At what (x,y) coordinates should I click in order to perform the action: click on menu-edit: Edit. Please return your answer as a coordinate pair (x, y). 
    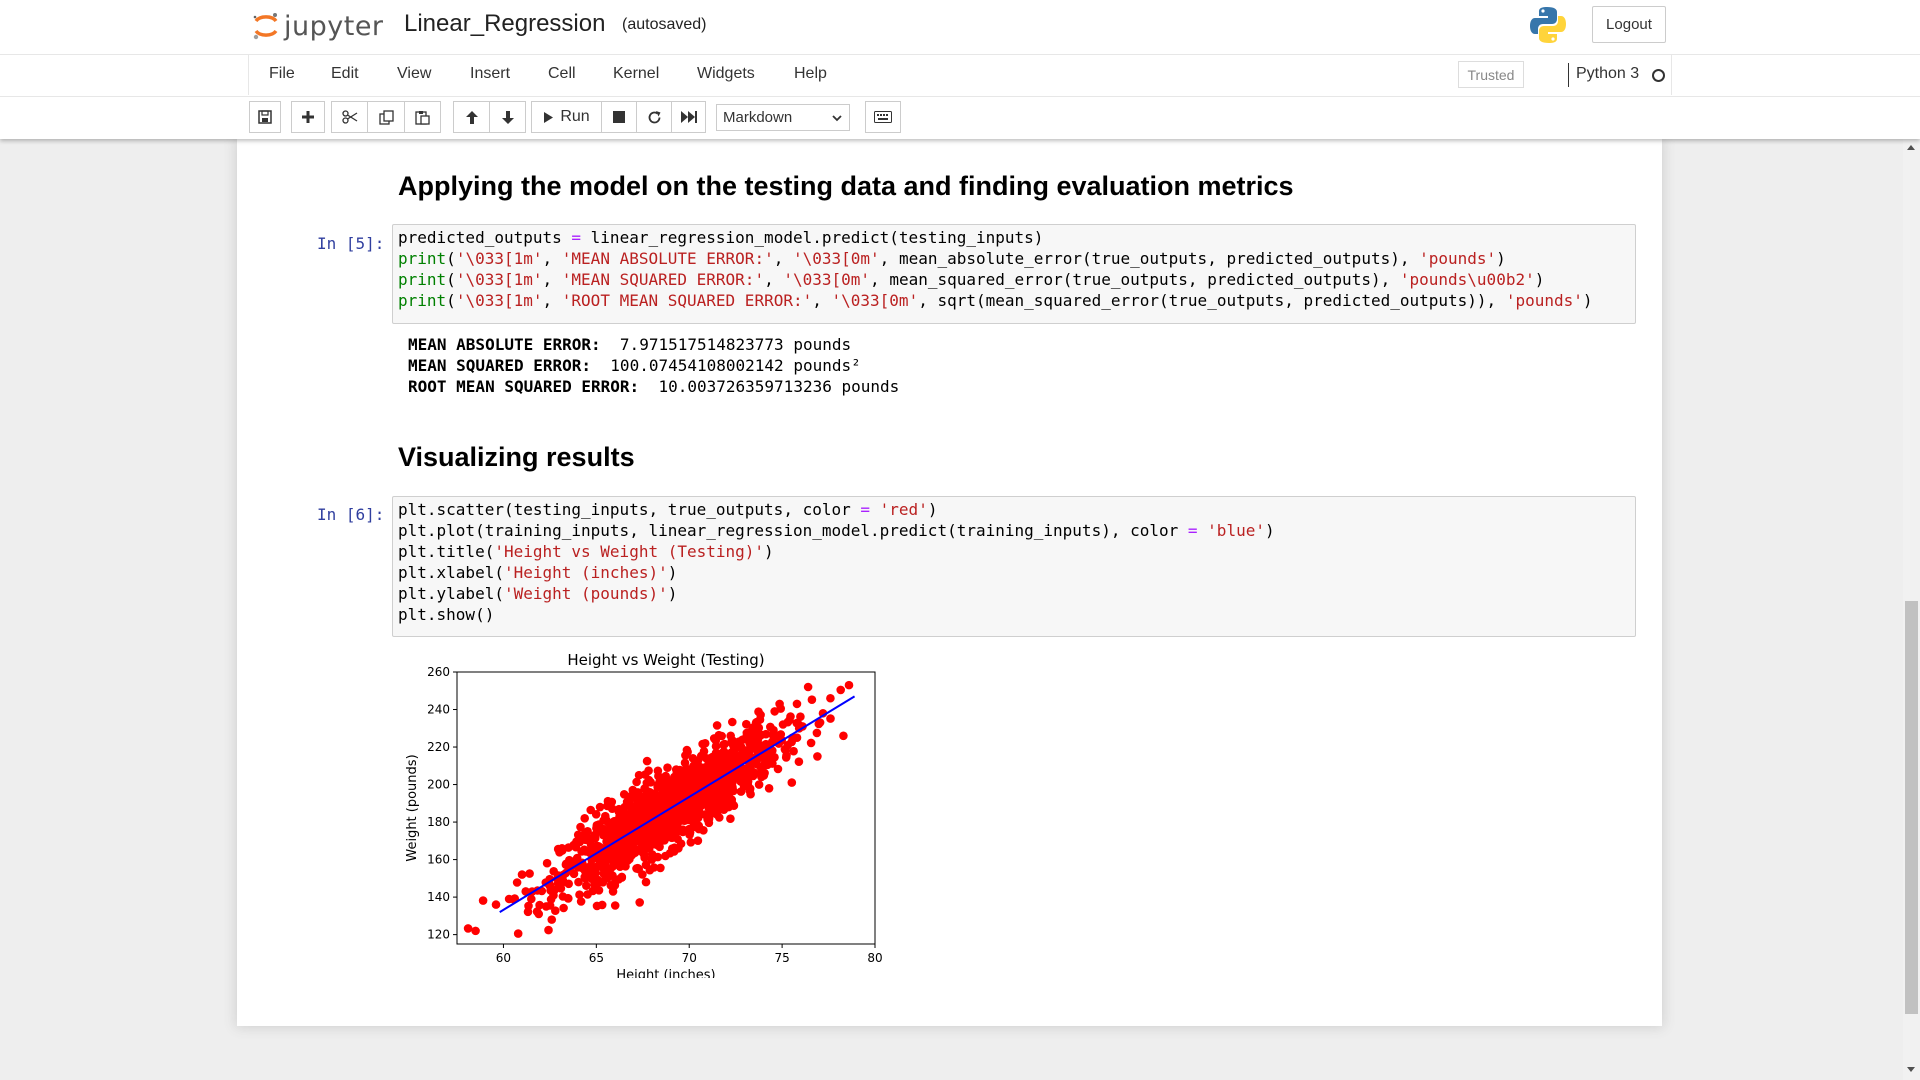
    Looking at the image, I should click on (345, 73).